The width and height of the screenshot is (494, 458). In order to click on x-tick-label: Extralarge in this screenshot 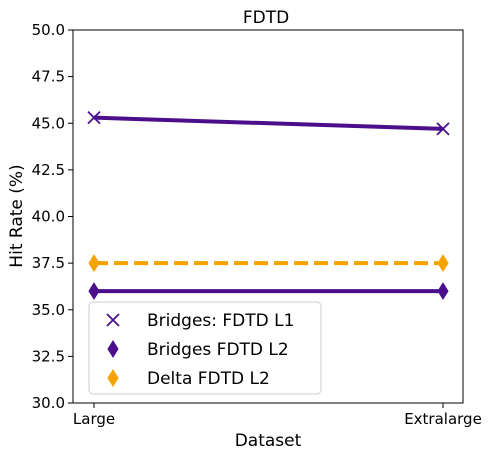, I will do `click(443, 419)`.